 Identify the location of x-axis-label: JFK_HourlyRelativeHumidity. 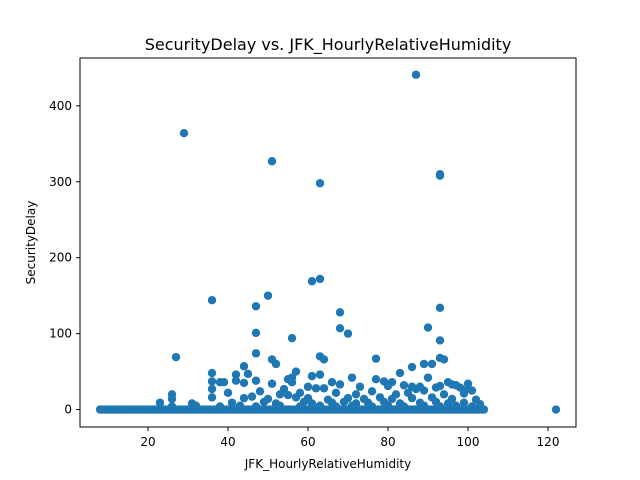
(327, 464).